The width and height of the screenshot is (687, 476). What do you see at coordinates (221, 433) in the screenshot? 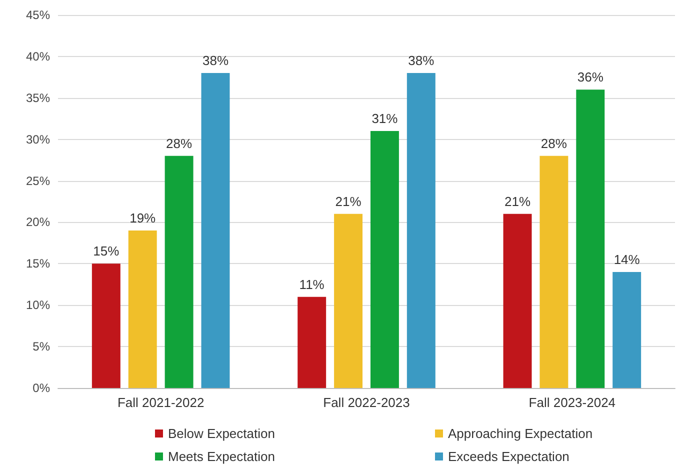
I see `legend-label: Below Expectation` at bounding box center [221, 433].